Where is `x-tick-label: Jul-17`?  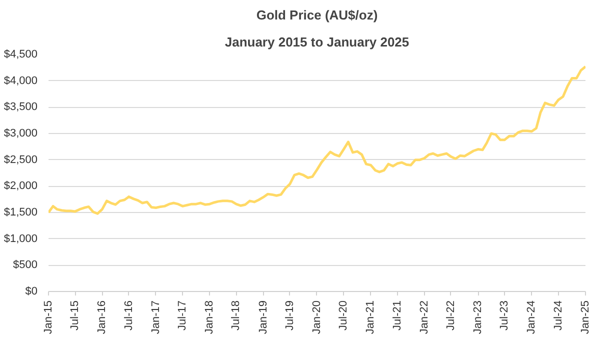 x-tick-label: Jul-17 is located at coordinates (182, 315).